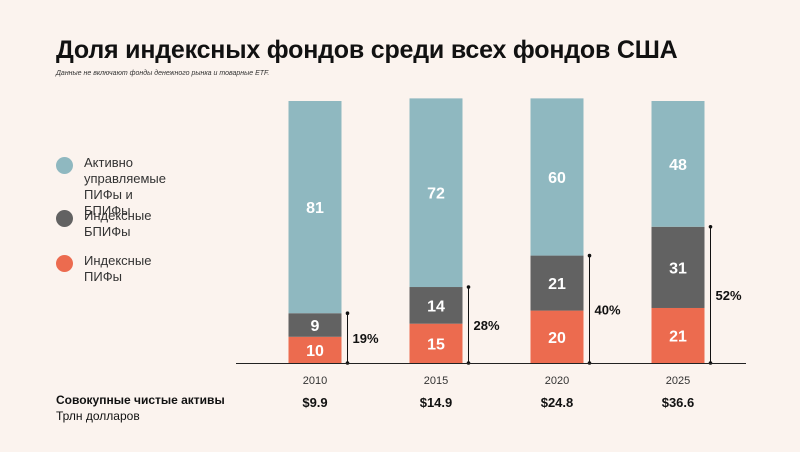  I want to click on bar-segment-active-2020, so click(557, 177).